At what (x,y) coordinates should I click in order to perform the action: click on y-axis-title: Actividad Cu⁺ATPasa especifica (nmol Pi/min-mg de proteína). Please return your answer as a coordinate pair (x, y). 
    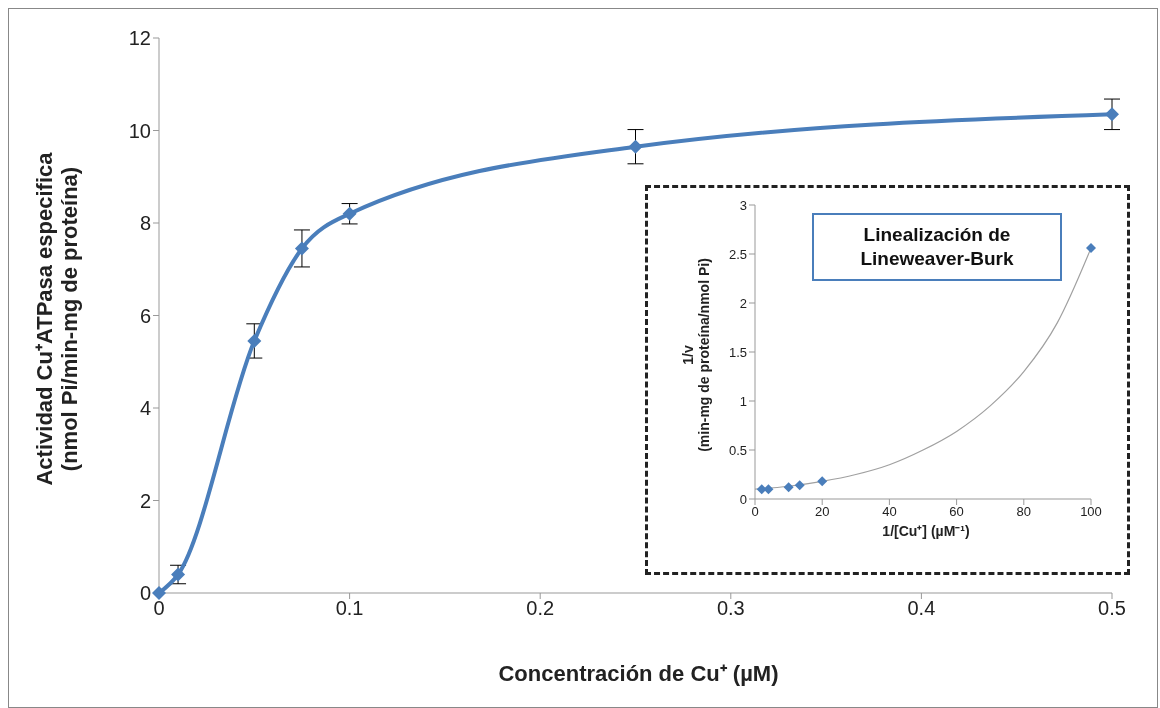
    Looking at the image, I should click on (57, 318).